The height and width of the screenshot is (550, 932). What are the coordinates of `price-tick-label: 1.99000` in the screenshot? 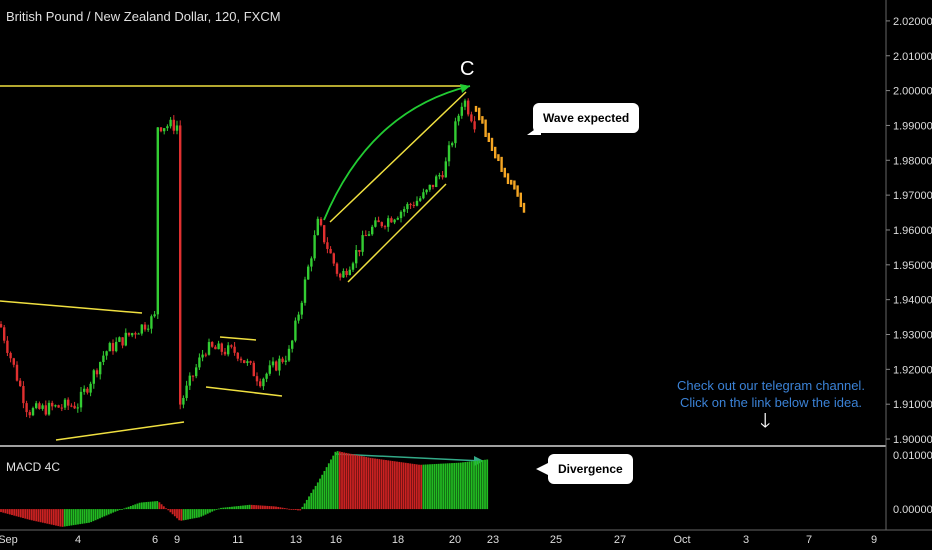 It's located at (912, 126).